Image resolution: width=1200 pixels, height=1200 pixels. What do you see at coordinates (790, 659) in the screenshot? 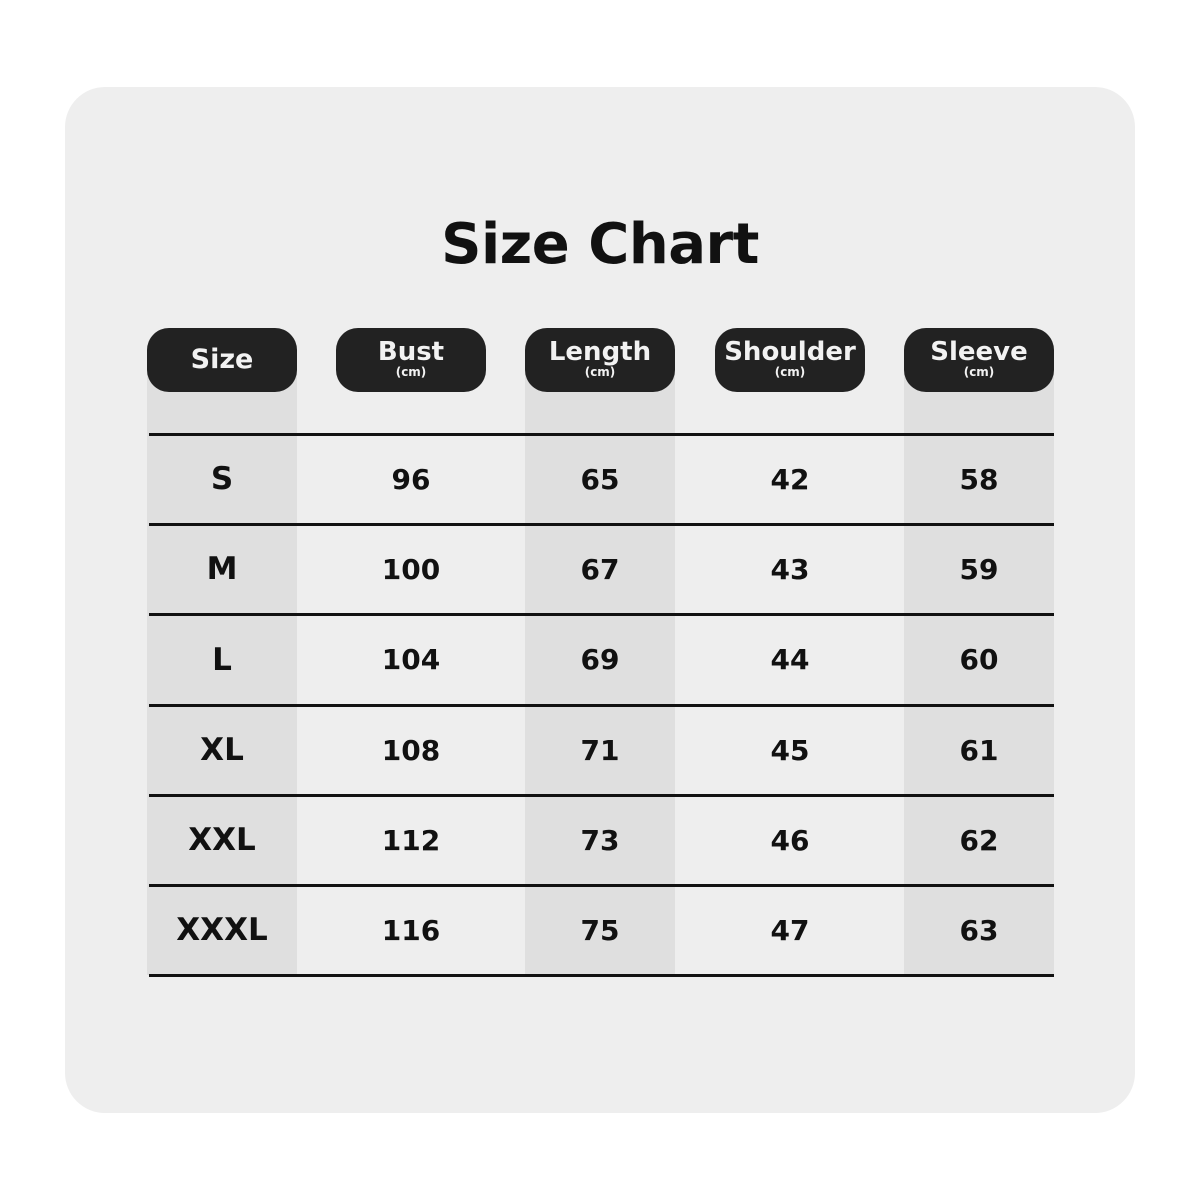
I see `table-cell: 44` at bounding box center [790, 659].